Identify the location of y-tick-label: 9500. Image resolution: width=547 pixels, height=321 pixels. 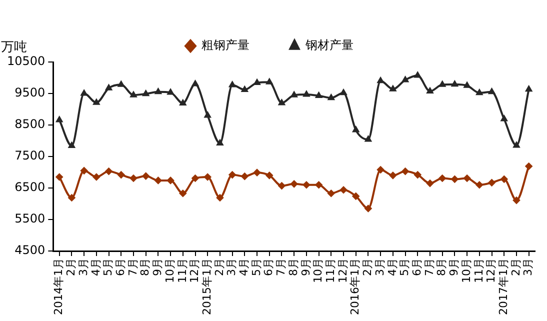
(30, 93).